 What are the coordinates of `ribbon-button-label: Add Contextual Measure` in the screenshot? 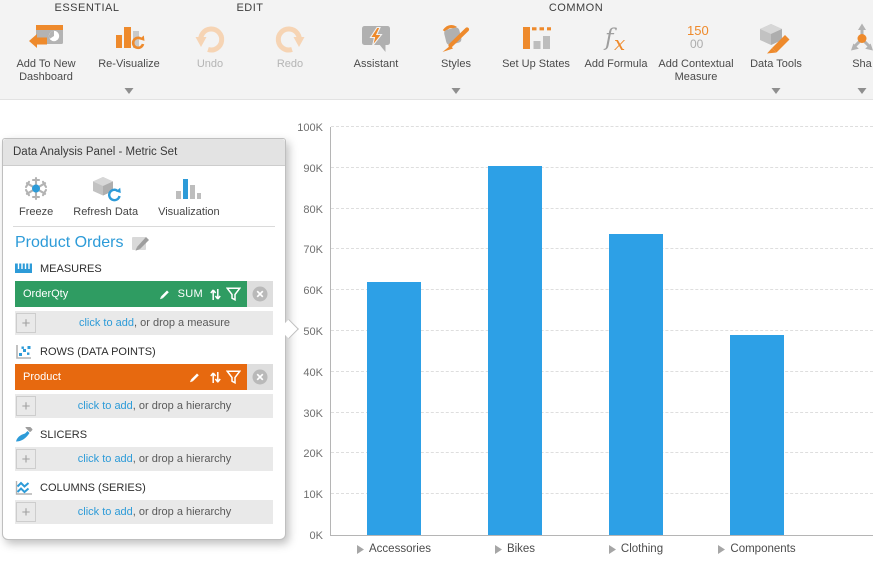 It's located at (696, 70).